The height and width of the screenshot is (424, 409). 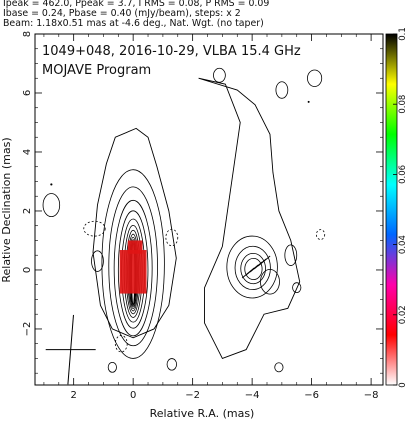 I want to click on x-tick-label: −8, so click(x=371, y=395).